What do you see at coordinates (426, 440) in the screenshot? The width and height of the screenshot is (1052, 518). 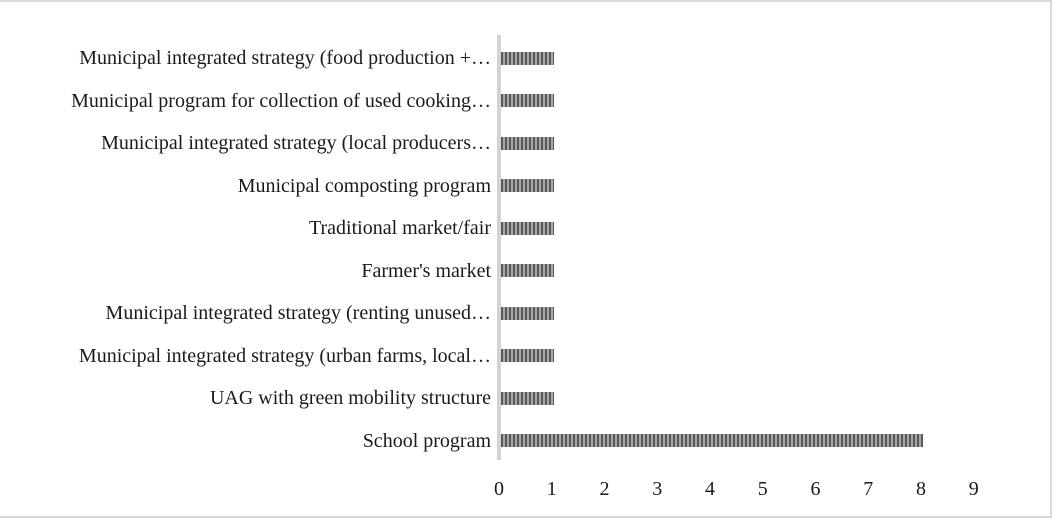 I see `category-label: School program` at bounding box center [426, 440].